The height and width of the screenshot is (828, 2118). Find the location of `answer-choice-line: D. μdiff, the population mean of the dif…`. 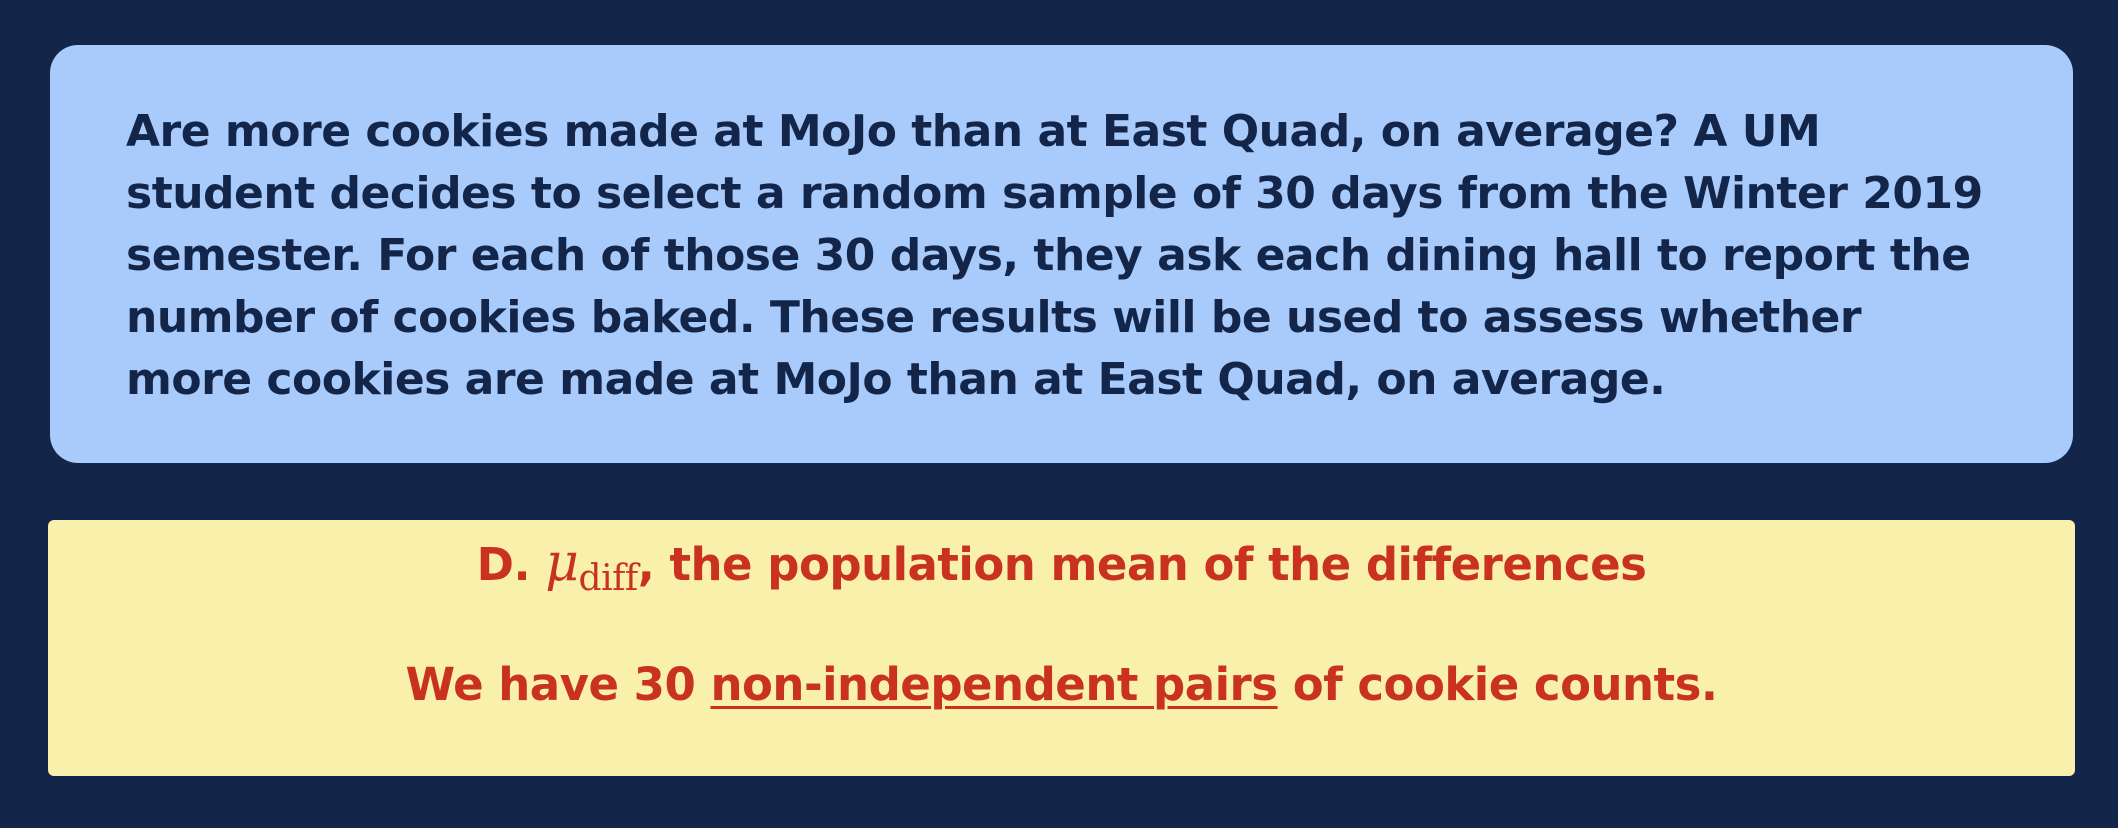

answer-choice-line: D. μdiff, the population mean of the dif… is located at coordinates (1061, 566).